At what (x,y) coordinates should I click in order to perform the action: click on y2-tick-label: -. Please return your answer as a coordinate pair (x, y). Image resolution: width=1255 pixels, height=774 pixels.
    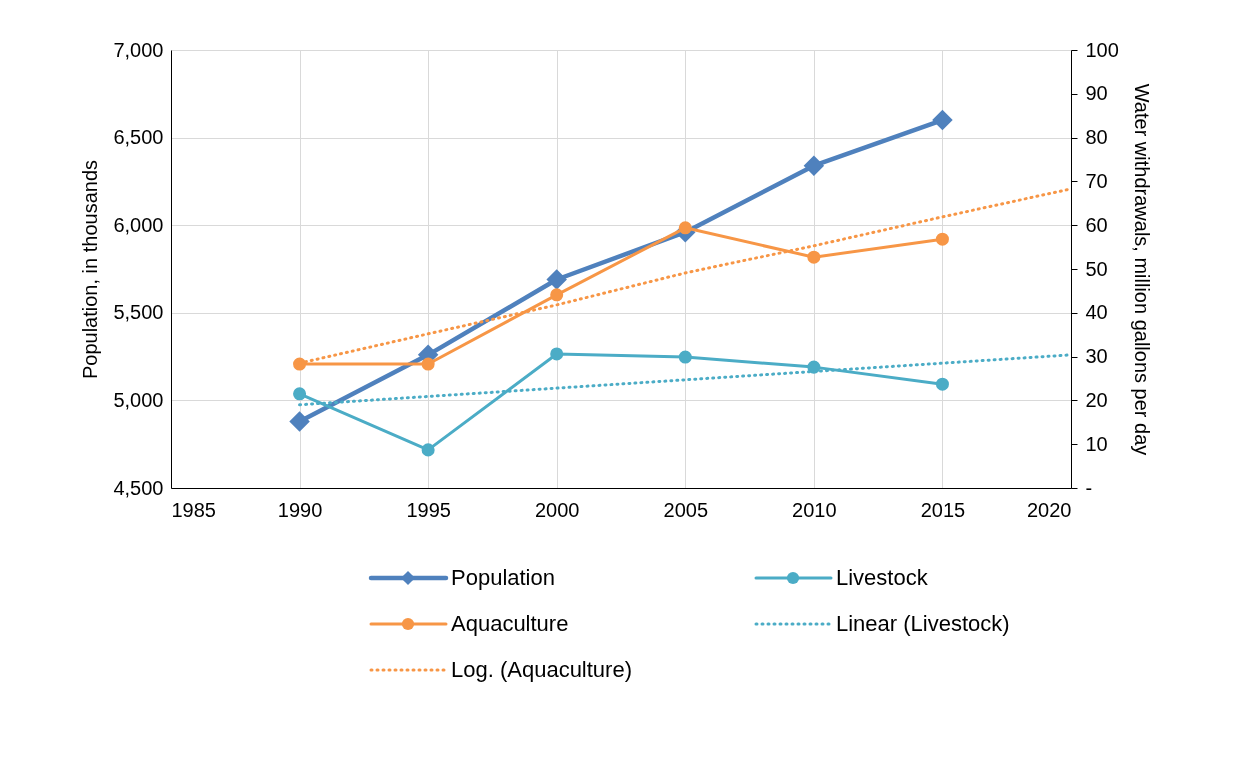
    Looking at the image, I should click on (1089, 487).